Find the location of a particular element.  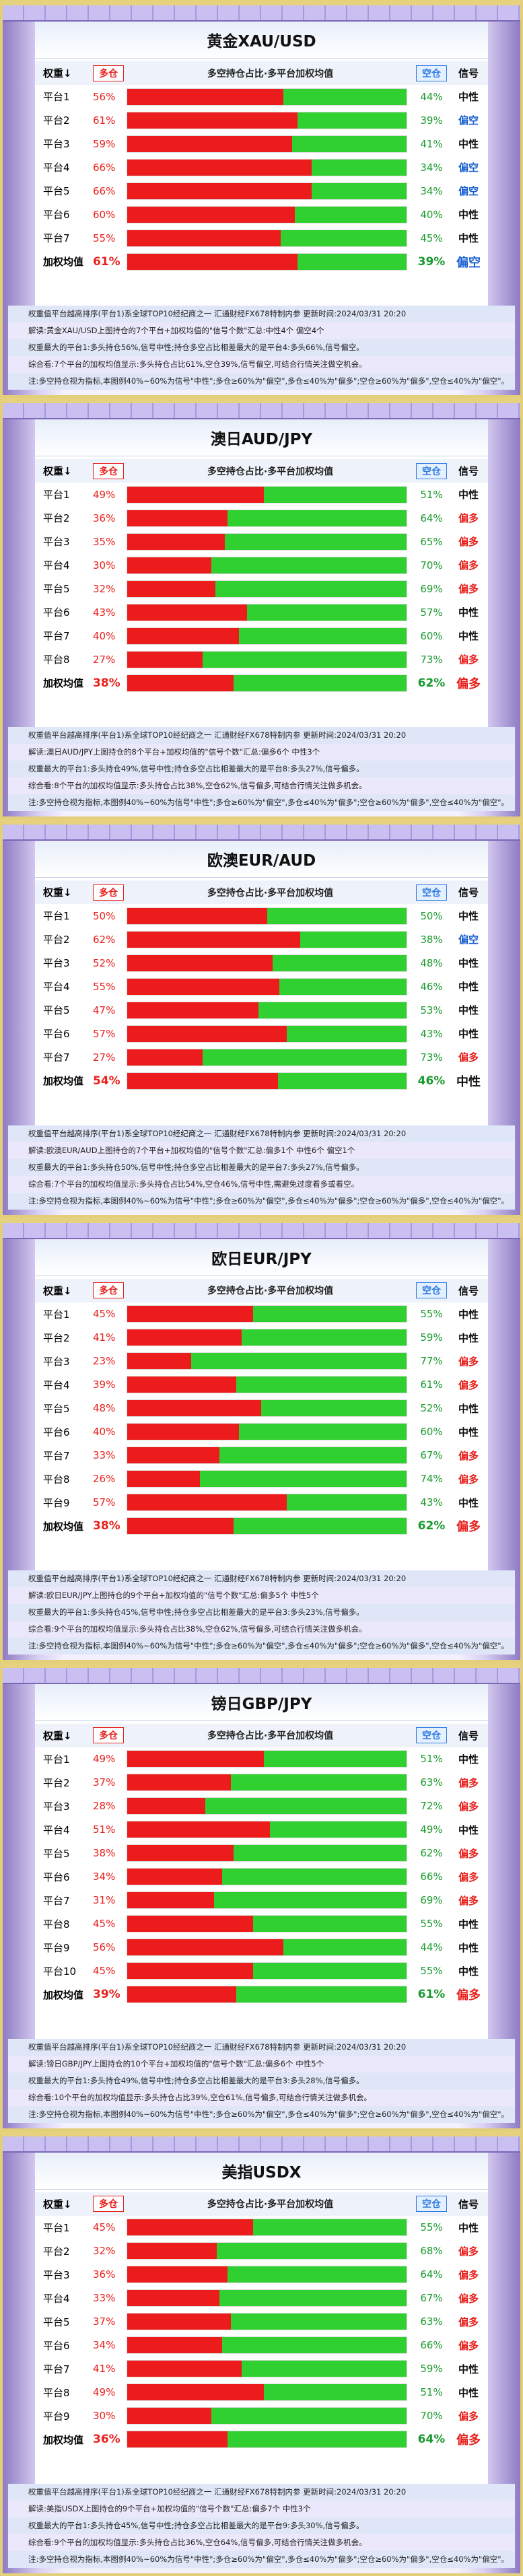

platform-row: 平台2 37% 63% 偏多 is located at coordinates (261, 1783).